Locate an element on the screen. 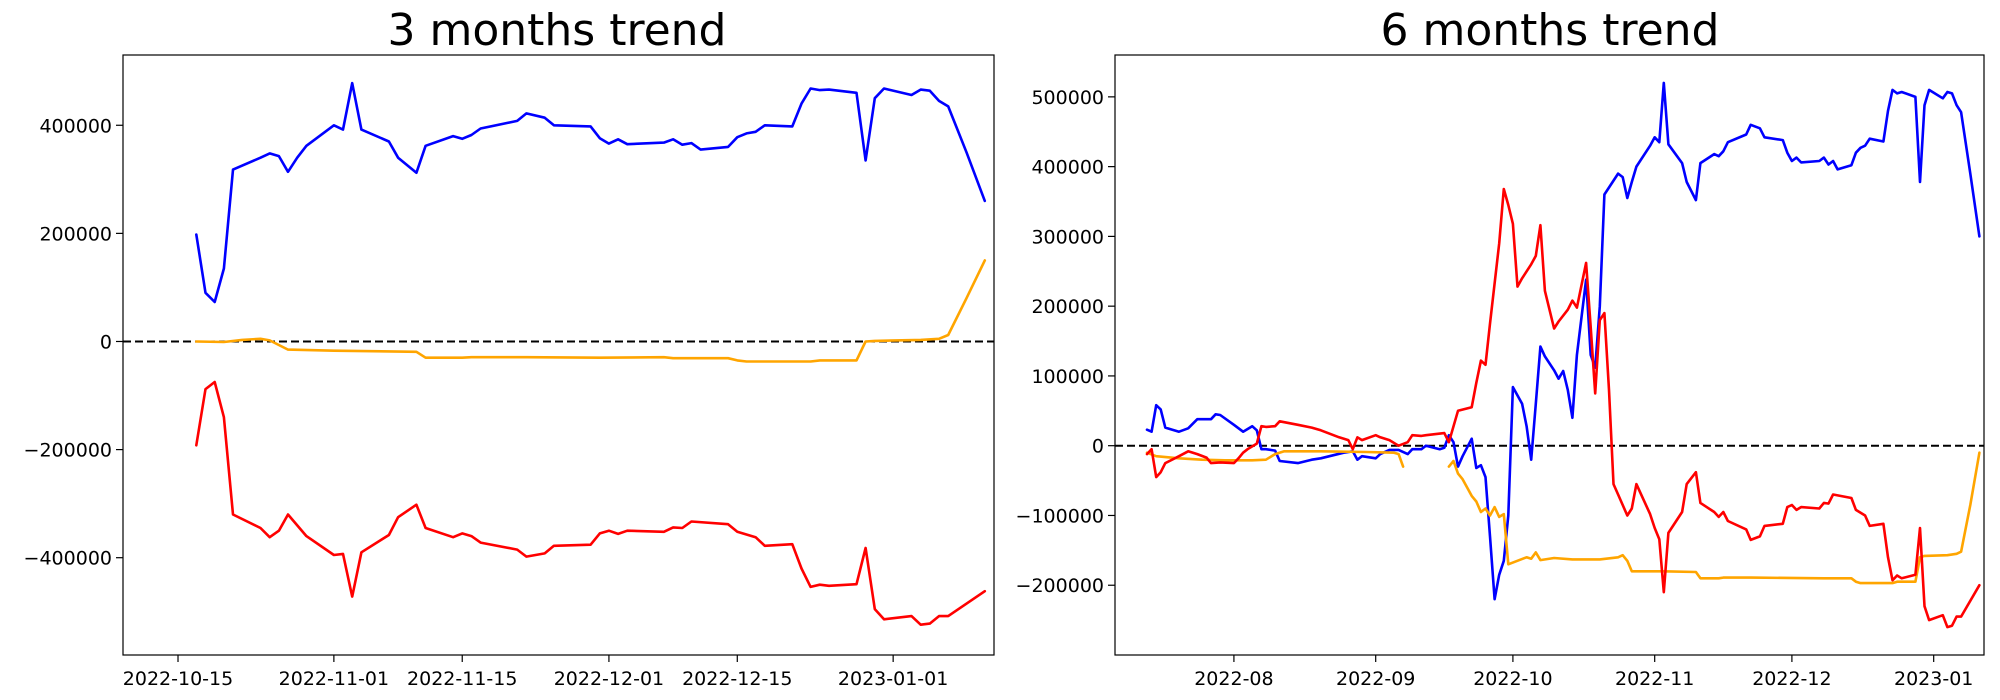 Image resolution: width=2000 pixels, height=700 pixels. y-tick-label: 300000 is located at coordinates (1067, 237).